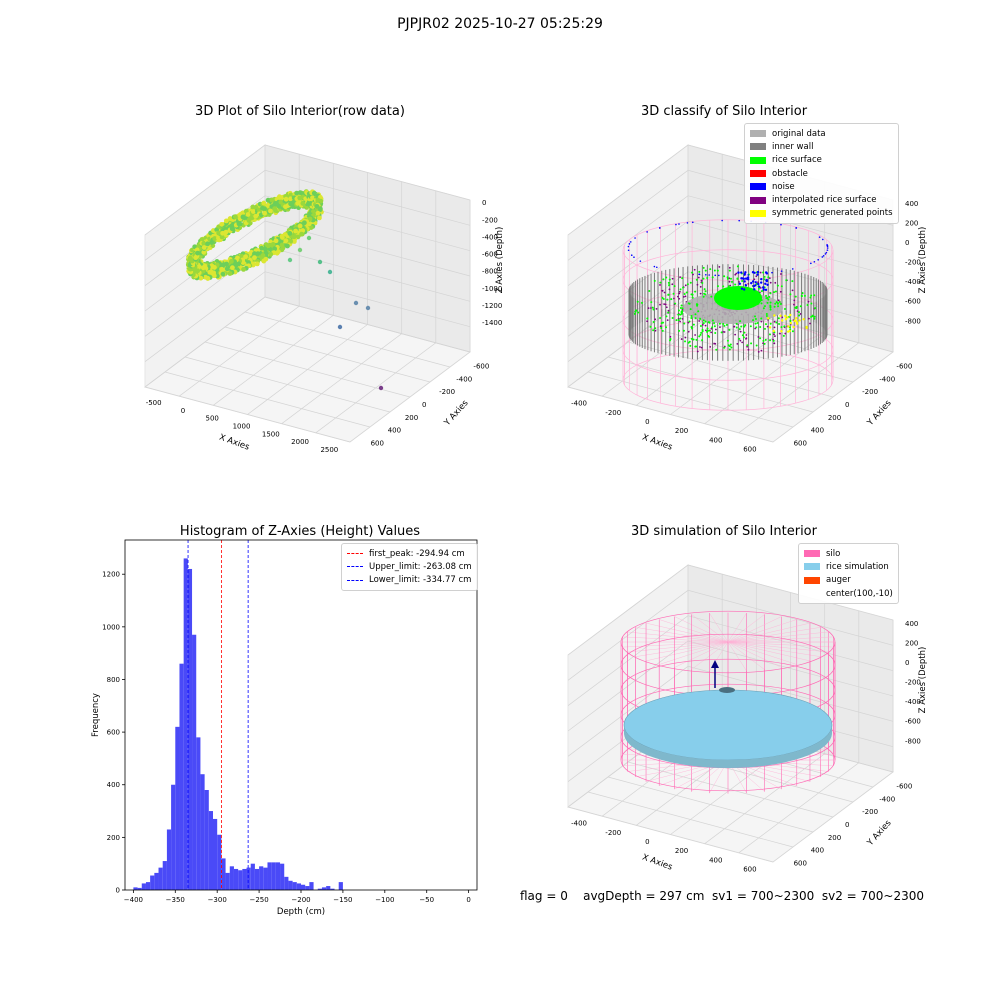 This screenshot has height=1000, width=1000. Describe the element at coordinates (271, 434) in the screenshot. I see `x-tick-label: 1500` at that location.